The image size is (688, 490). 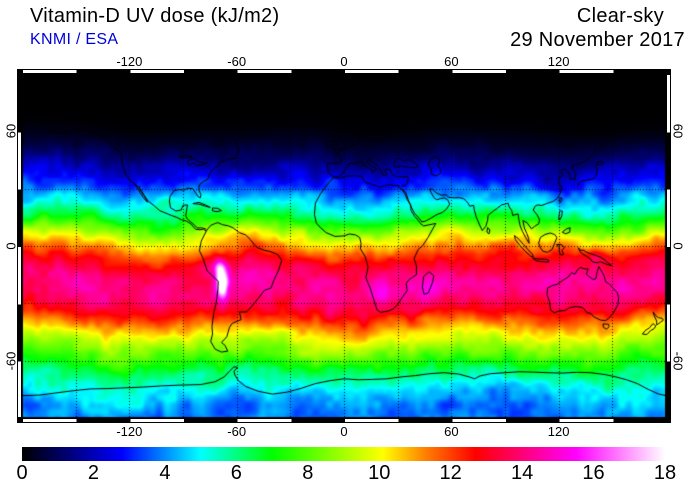 I want to click on map-frame-left, so click(x=19, y=246).